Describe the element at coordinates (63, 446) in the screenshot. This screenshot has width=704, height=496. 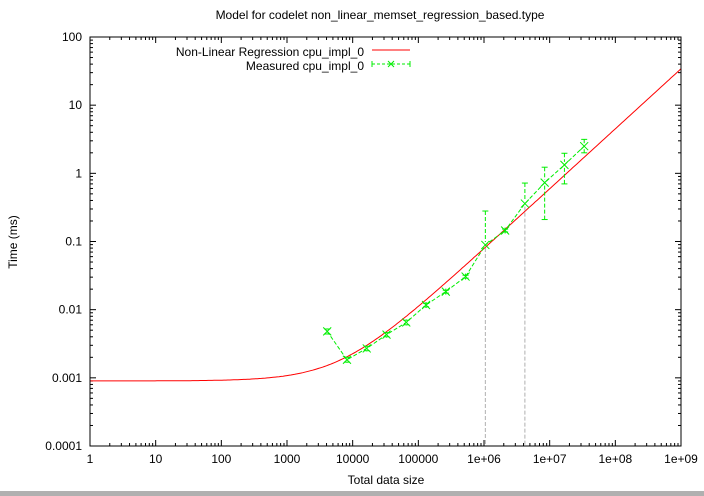
I see `y-tick-label: 0.0001` at that location.